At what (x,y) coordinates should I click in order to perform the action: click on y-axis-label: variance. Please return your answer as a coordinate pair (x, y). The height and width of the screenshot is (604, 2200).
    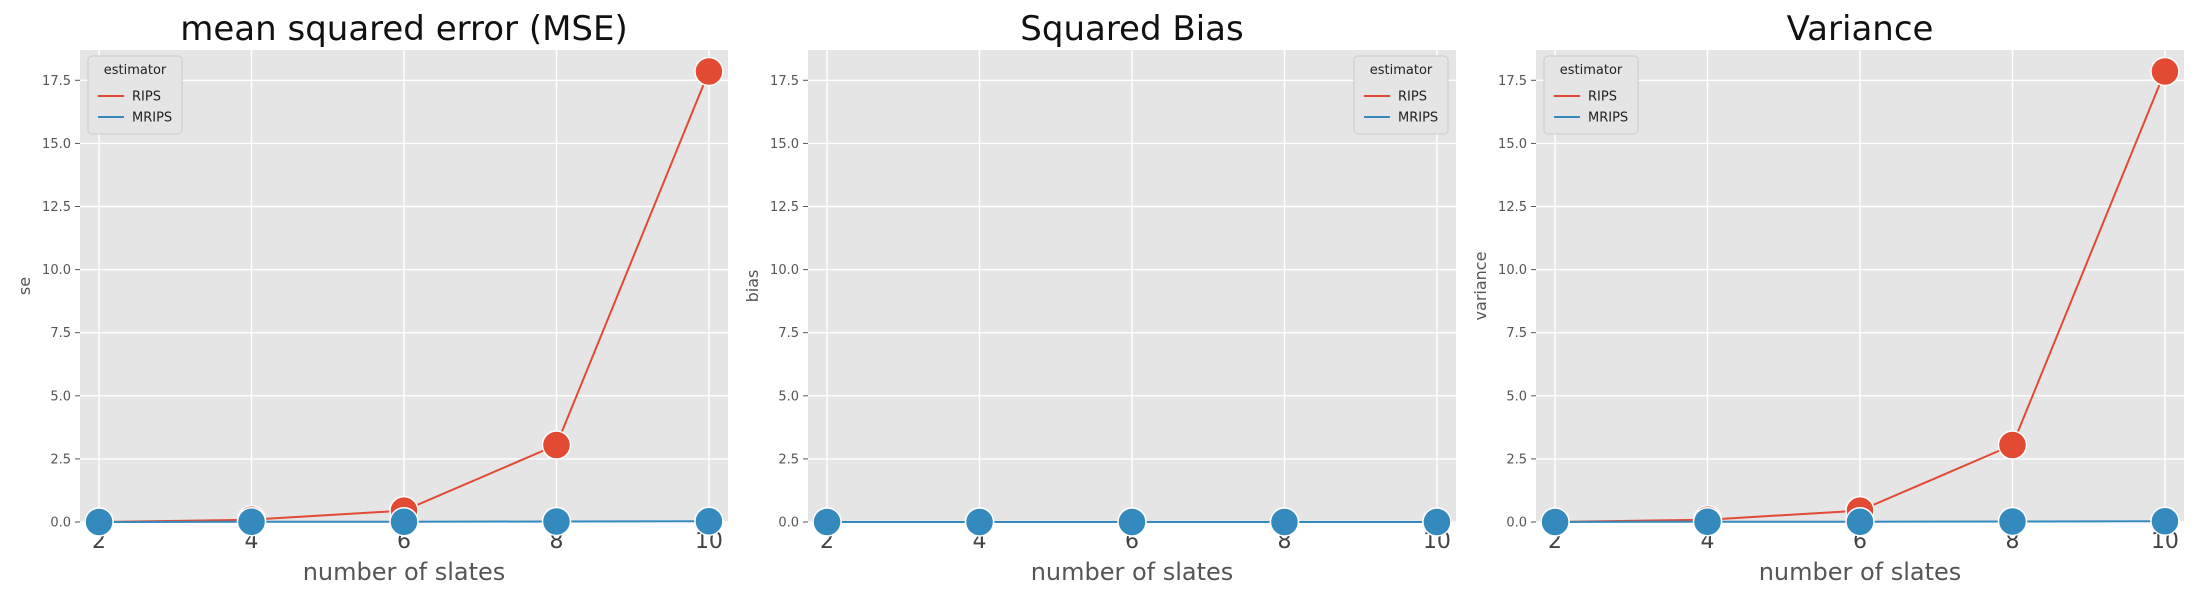
    Looking at the image, I should click on (1480, 286).